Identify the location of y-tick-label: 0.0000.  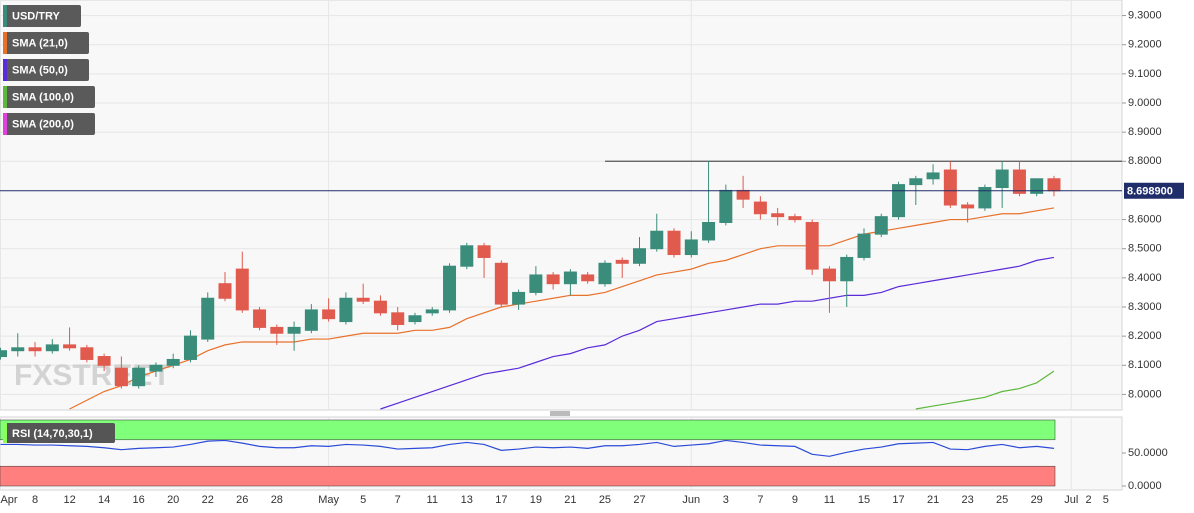
(1145, 486).